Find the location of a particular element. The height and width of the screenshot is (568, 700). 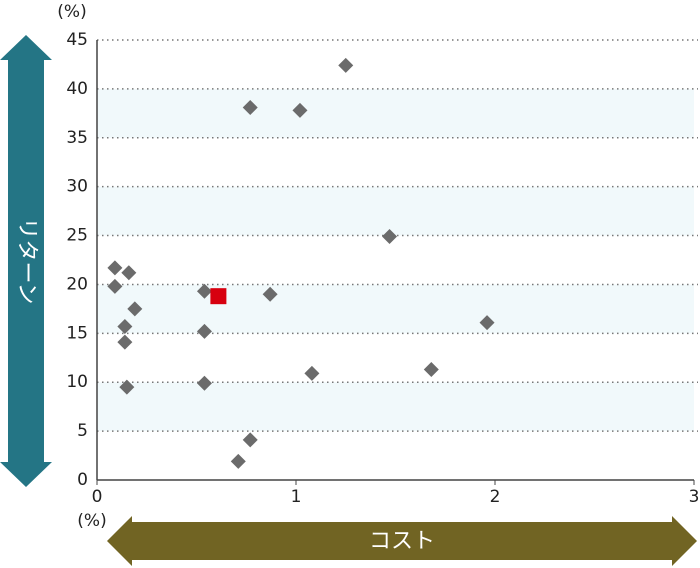

y-tick-label: 15 is located at coordinates (77, 333).